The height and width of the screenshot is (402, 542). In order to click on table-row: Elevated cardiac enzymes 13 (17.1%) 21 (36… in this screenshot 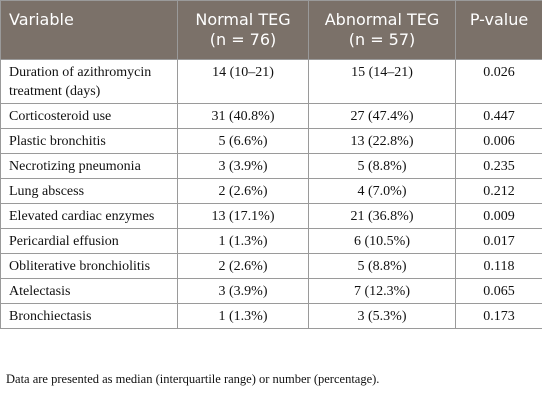, I will do `click(271, 216)`.